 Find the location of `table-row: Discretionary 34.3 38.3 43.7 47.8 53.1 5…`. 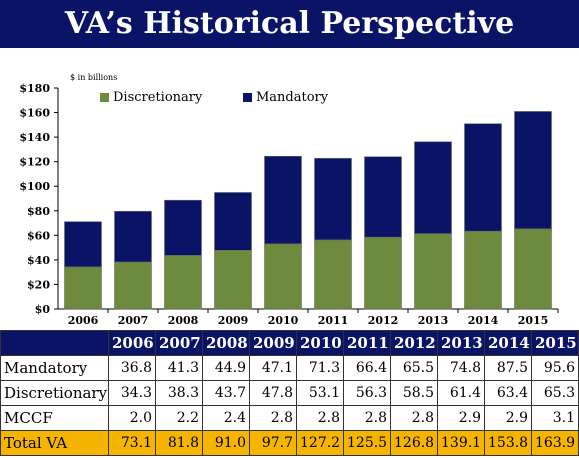

table-row: Discretionary 34.3 38.3 43.7 47.8 53.1 5… is located at coordinates (289, 393).